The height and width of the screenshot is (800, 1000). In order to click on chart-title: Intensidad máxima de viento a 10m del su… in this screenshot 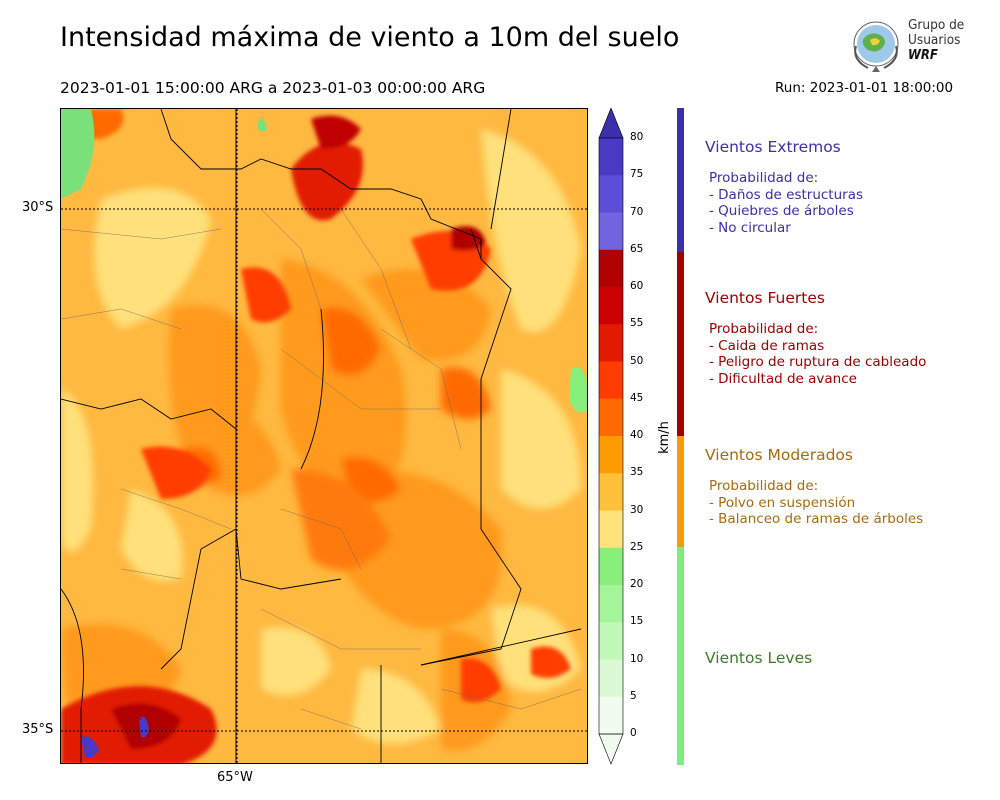, I will do `click(370, 37)`.